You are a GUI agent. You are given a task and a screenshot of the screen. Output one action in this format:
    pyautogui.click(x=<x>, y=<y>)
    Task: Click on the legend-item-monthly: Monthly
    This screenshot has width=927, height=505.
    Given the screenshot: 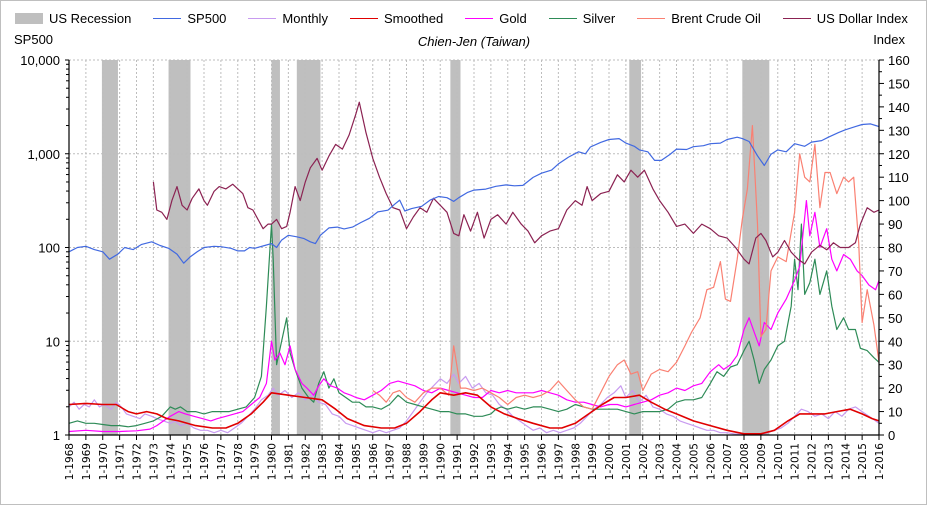 What is the action you would take?
    pyautogui.click(x=288, y=18)
    